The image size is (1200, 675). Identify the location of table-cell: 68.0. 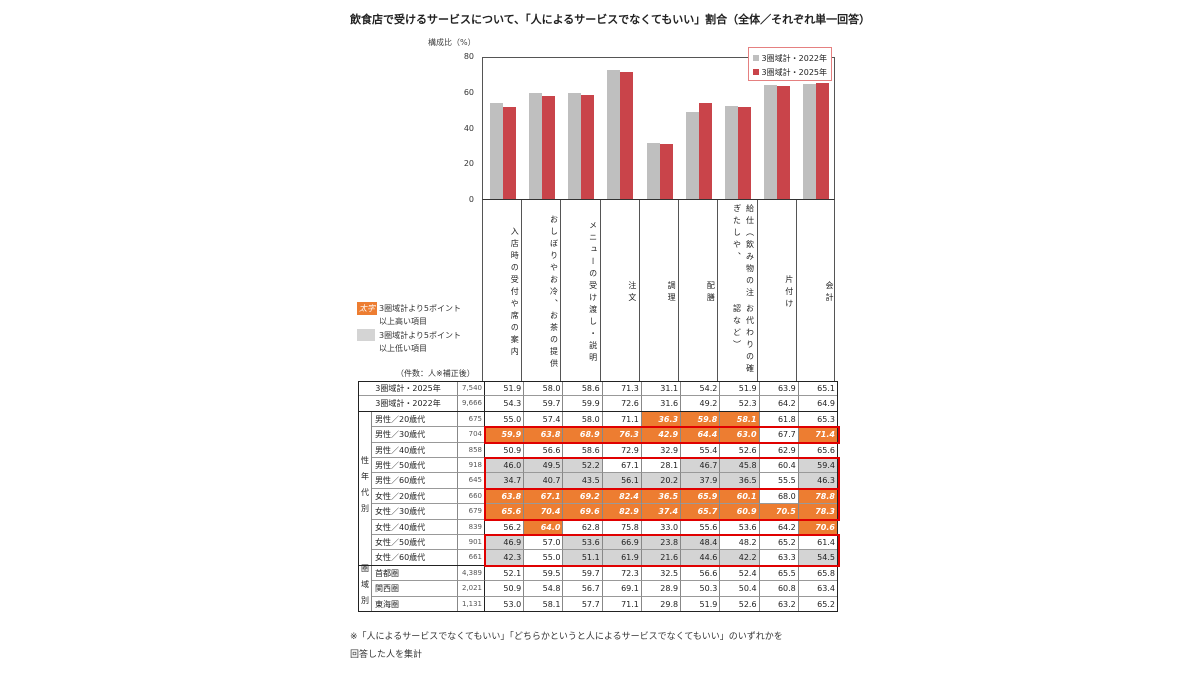
(779, 496).